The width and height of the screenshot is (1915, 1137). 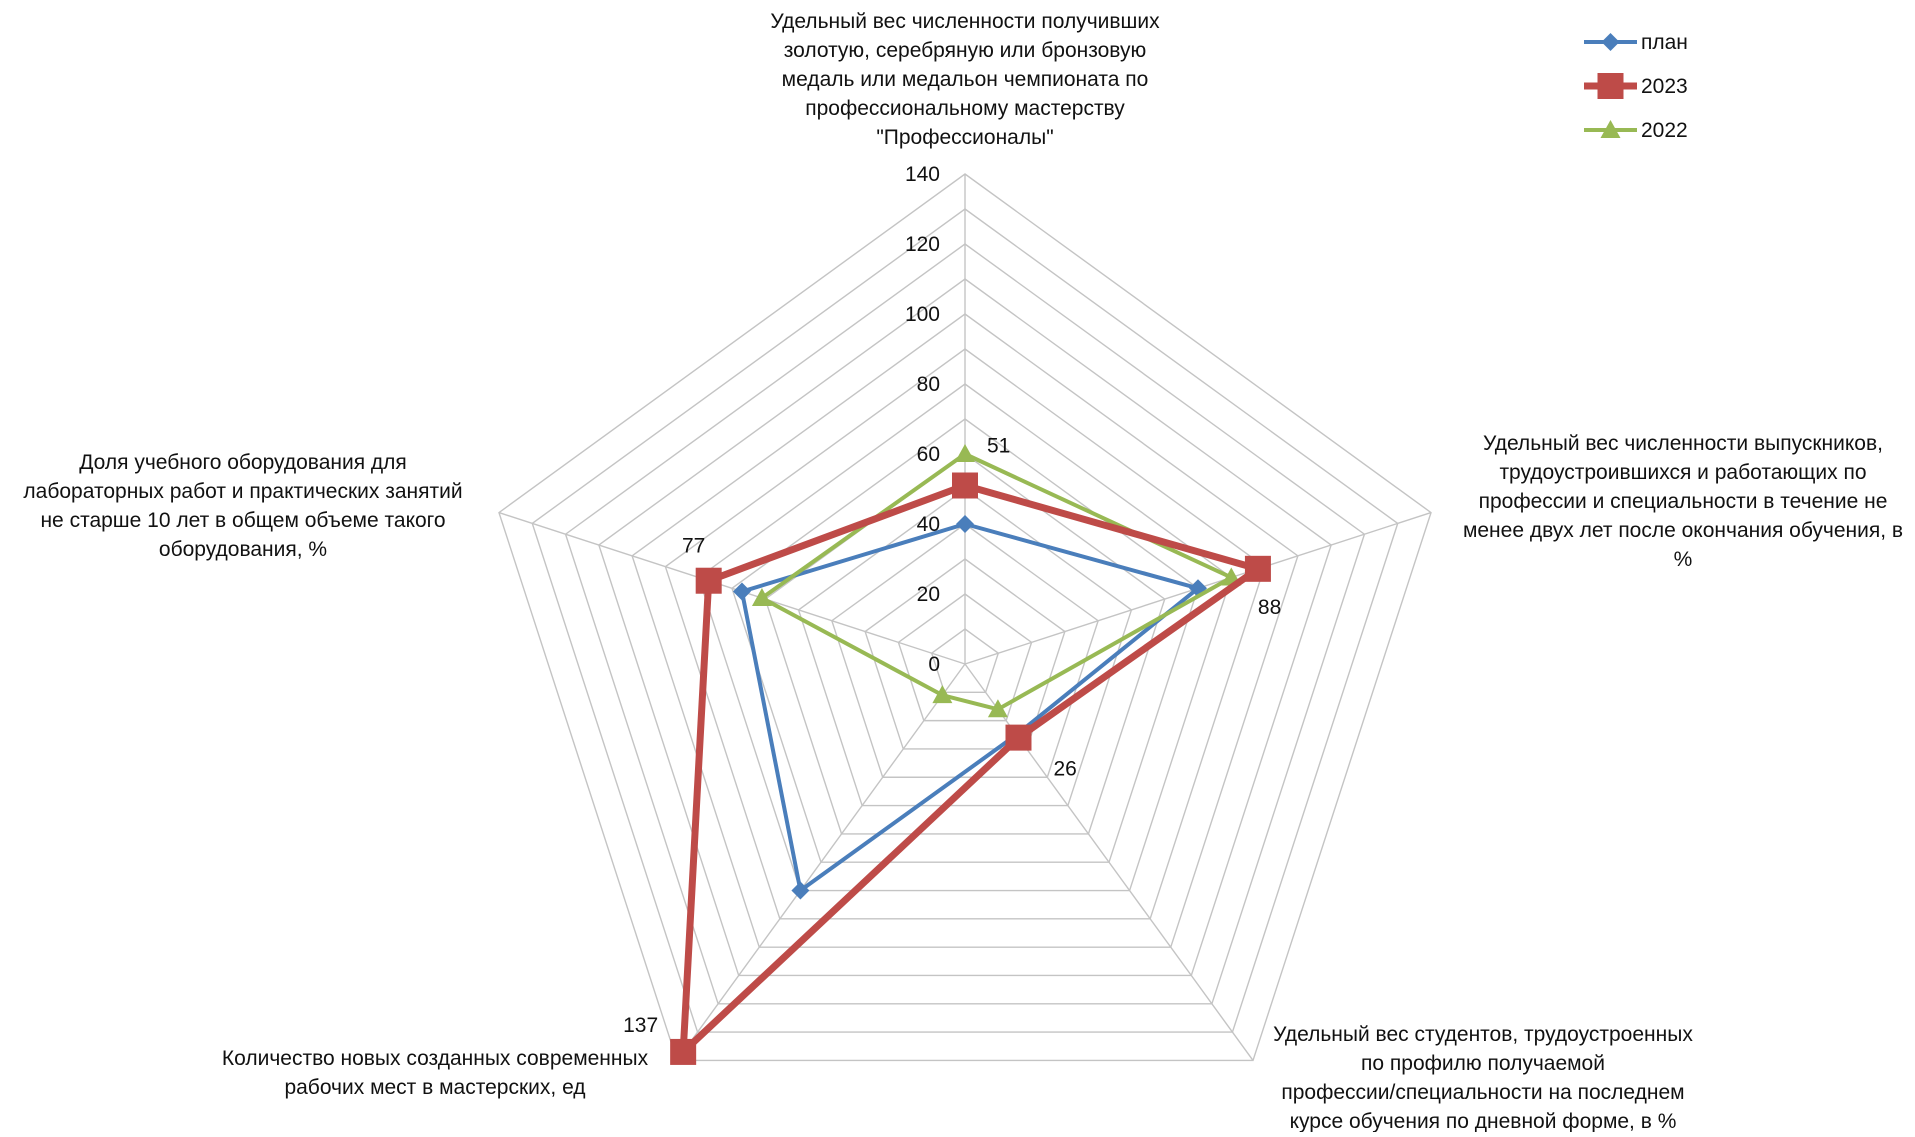 I want to click on axis-label-line: Доля учебного оборудования для, so click(x=243, y=462).